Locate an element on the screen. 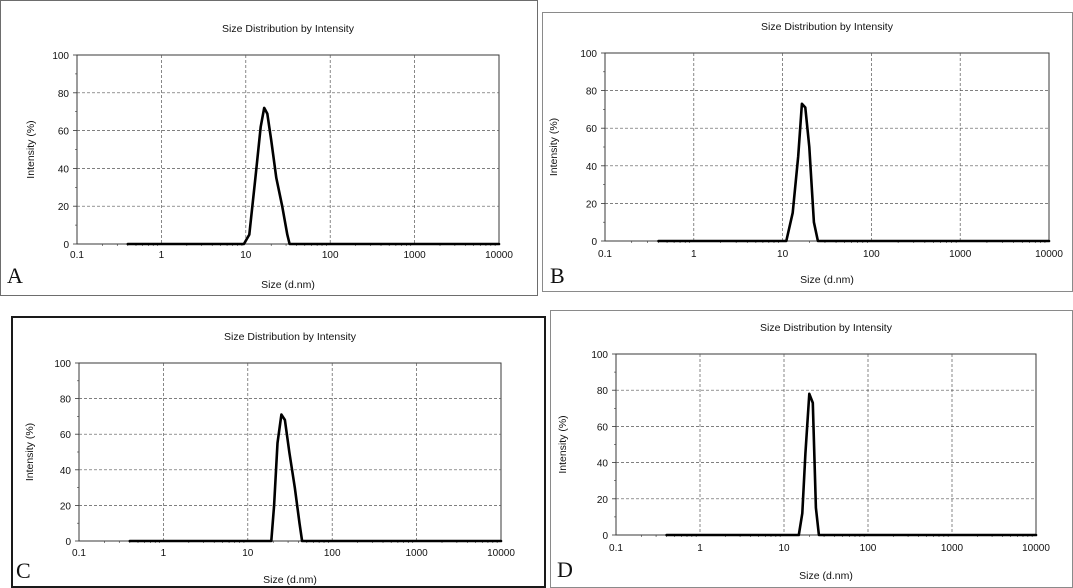  x-tick-label-b: 1 is located at coordinates (694, 254).